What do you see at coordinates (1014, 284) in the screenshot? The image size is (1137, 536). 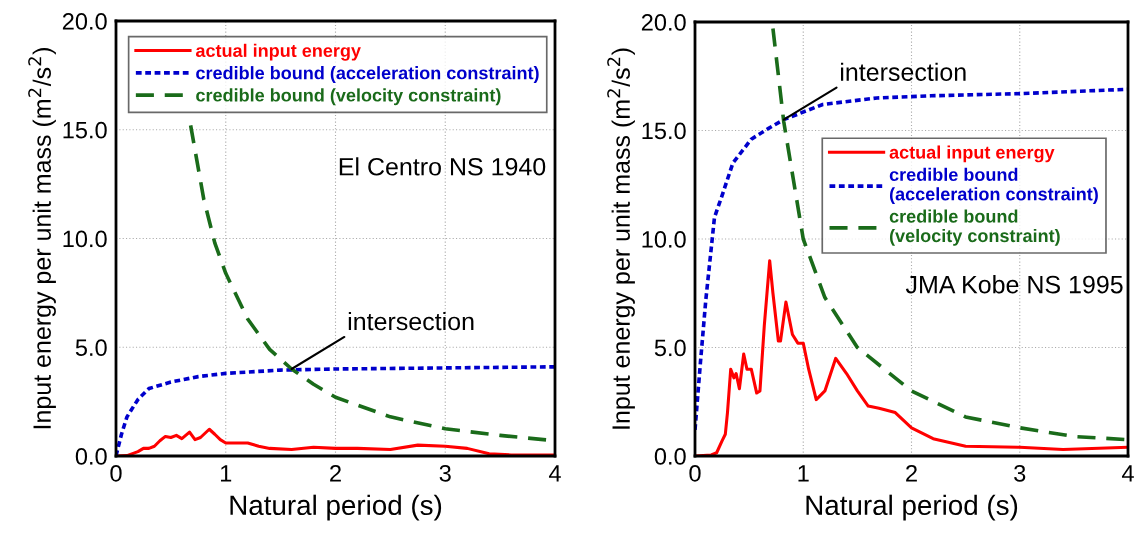 I see `annotation: JMA Kobe NS 1995` at bounding box center [1014, 284].